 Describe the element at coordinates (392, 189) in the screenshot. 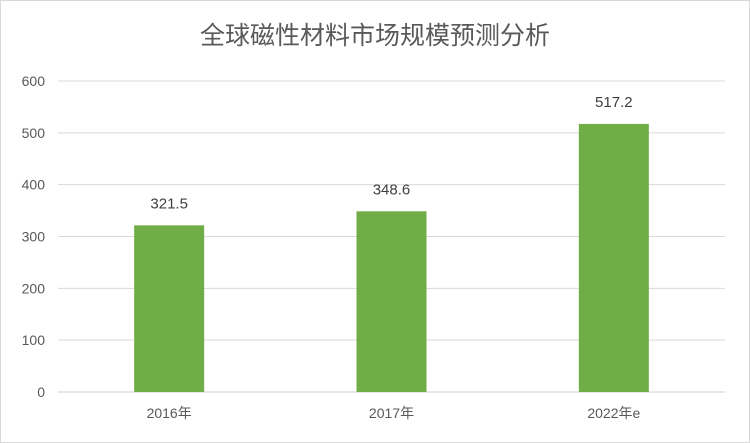

I see `data-label: 348.6` at that location.